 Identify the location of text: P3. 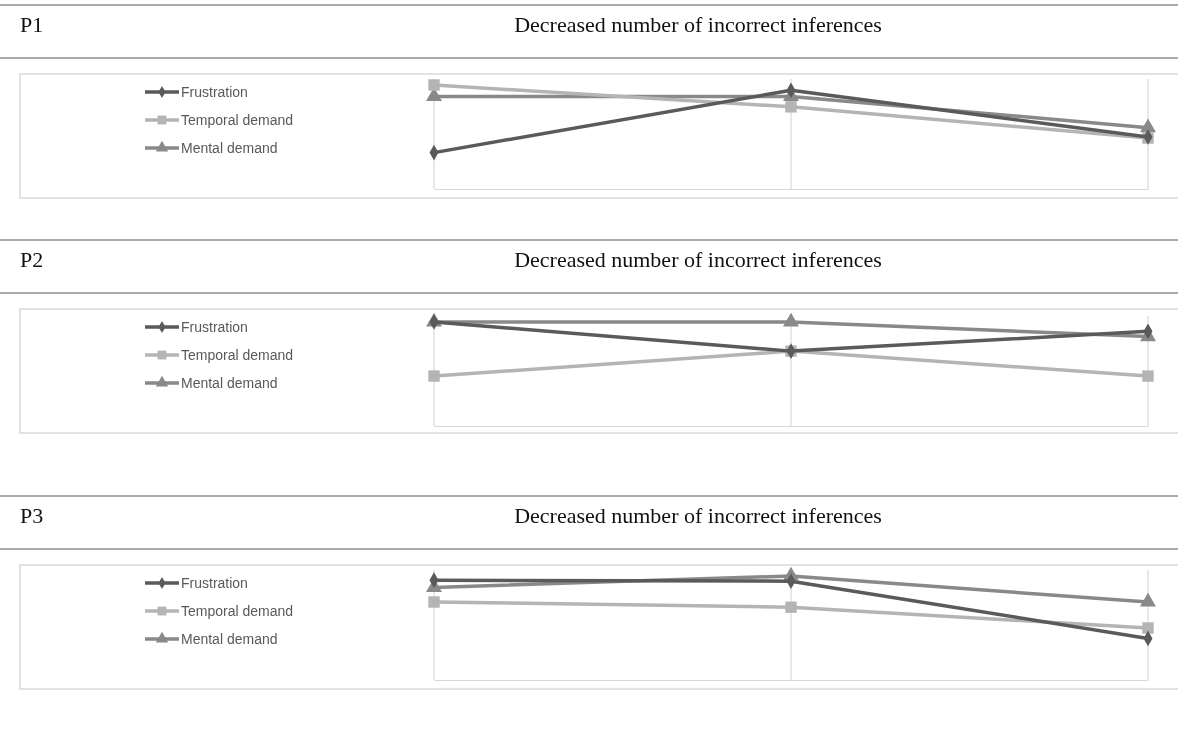
(32, 515).